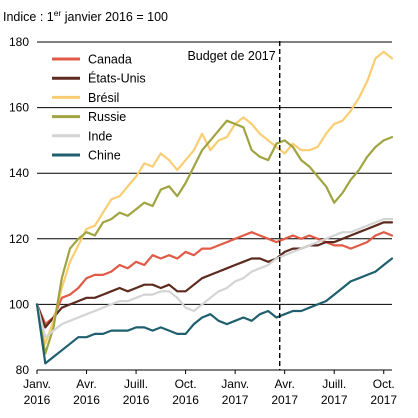 The width and height of the screenshot is (418, 418). What do you see at coordinates (37, 392) in the screenshot?
I see `x-tick-label: Janv. 2016` at bounding box center [37, 392].